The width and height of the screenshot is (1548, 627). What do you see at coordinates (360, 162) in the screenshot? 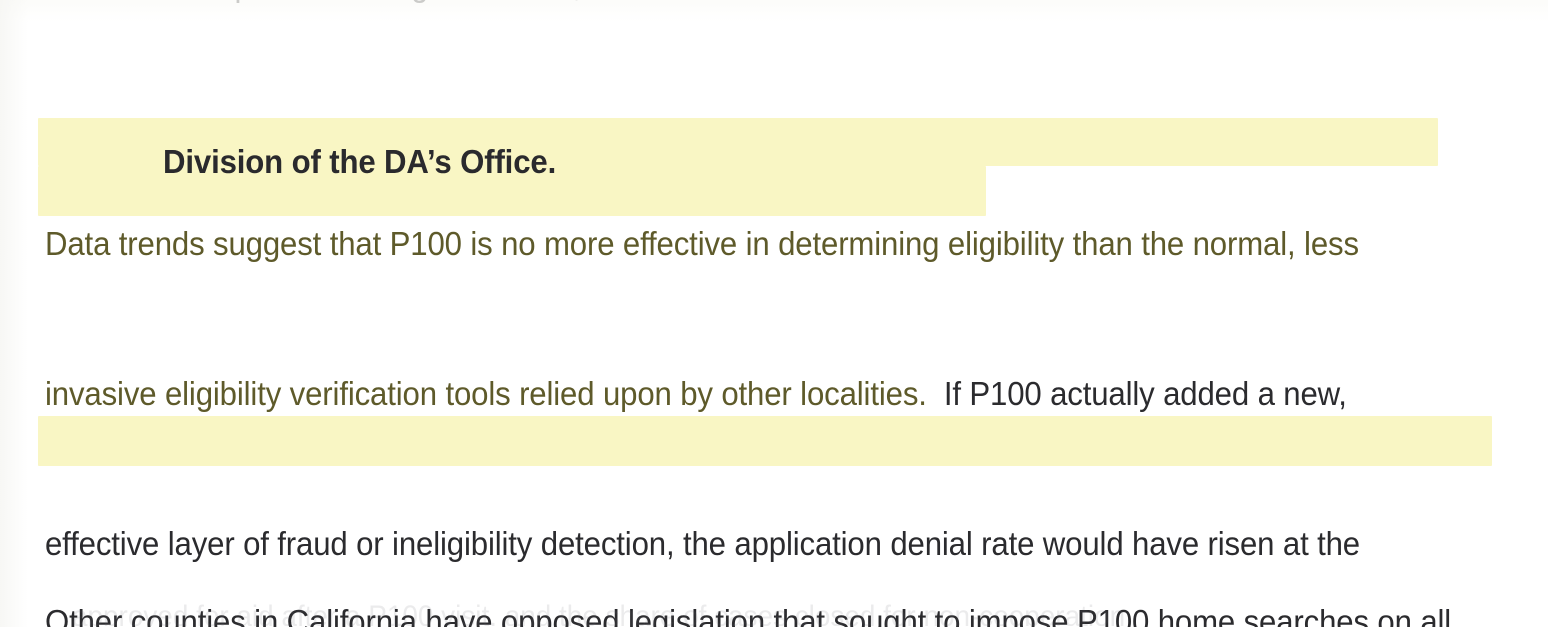
I see `heading-line-text: Division of the DA’s Office.` at bounding box center [360, 162].